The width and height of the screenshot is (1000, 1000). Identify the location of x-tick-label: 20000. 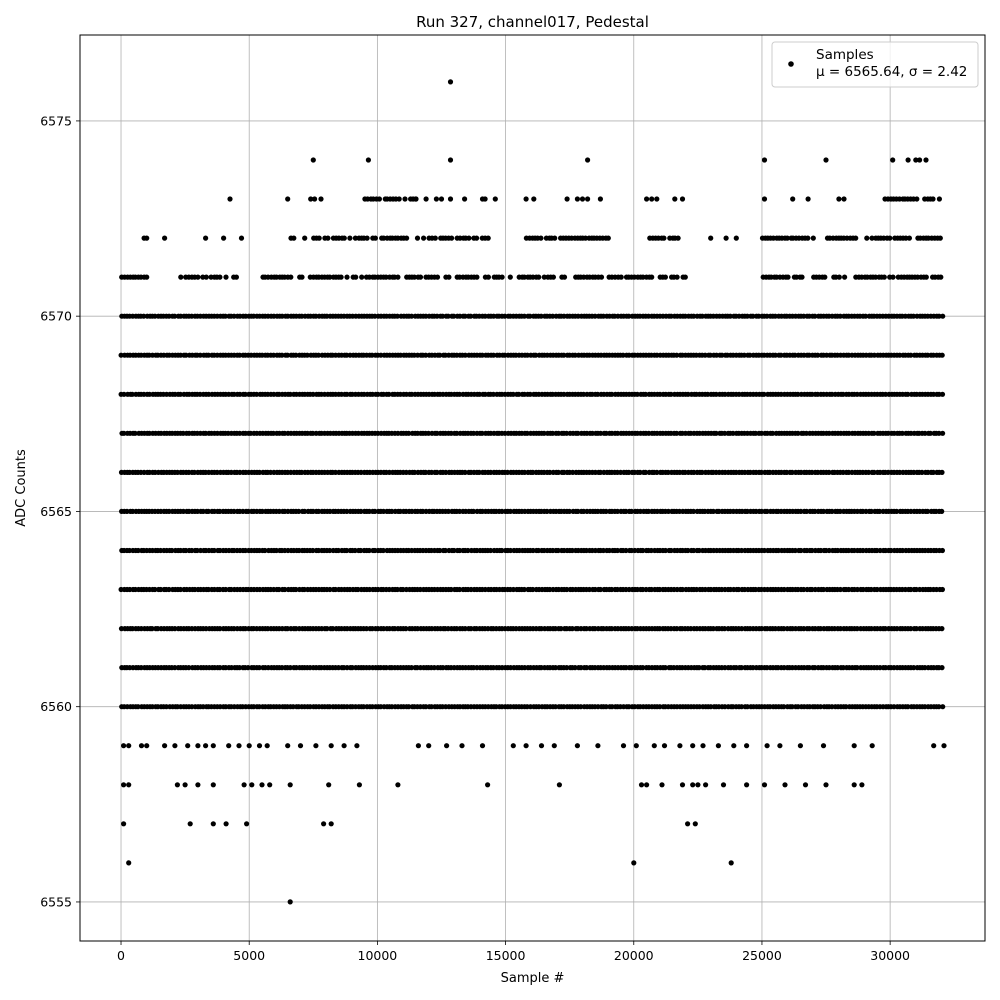
(634, 955).